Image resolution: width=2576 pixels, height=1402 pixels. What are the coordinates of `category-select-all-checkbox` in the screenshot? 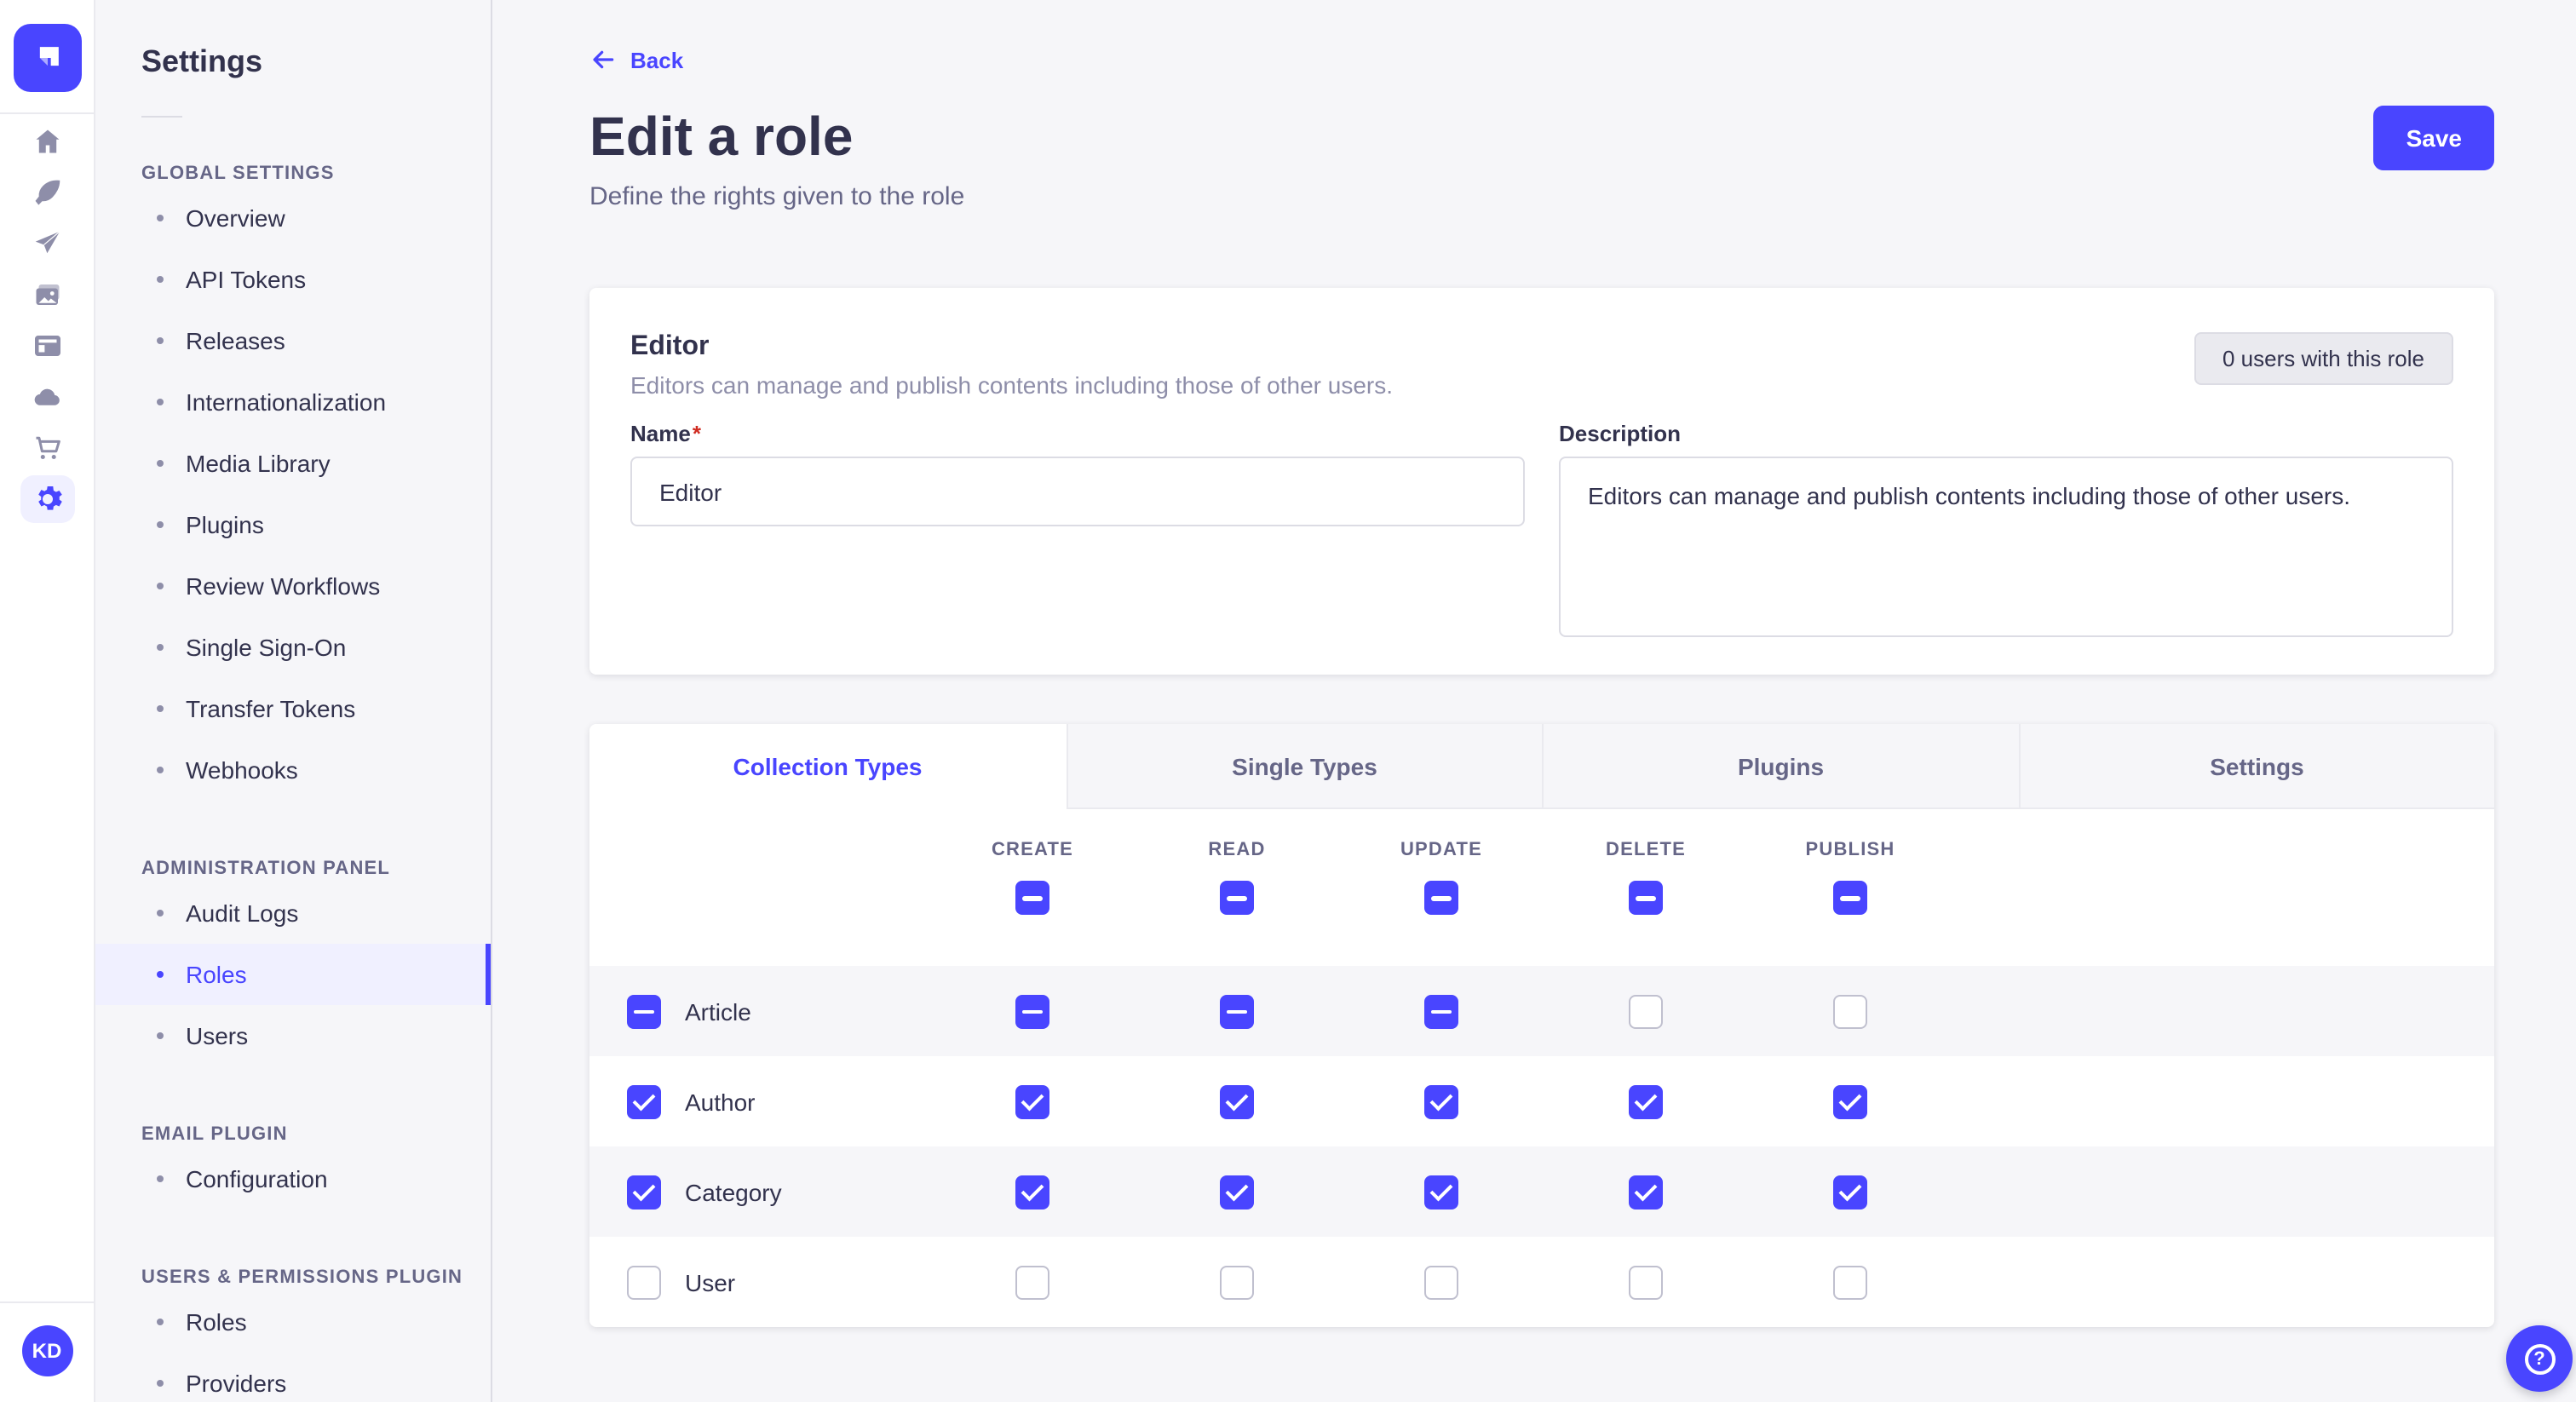 It's located at (644, 1192).